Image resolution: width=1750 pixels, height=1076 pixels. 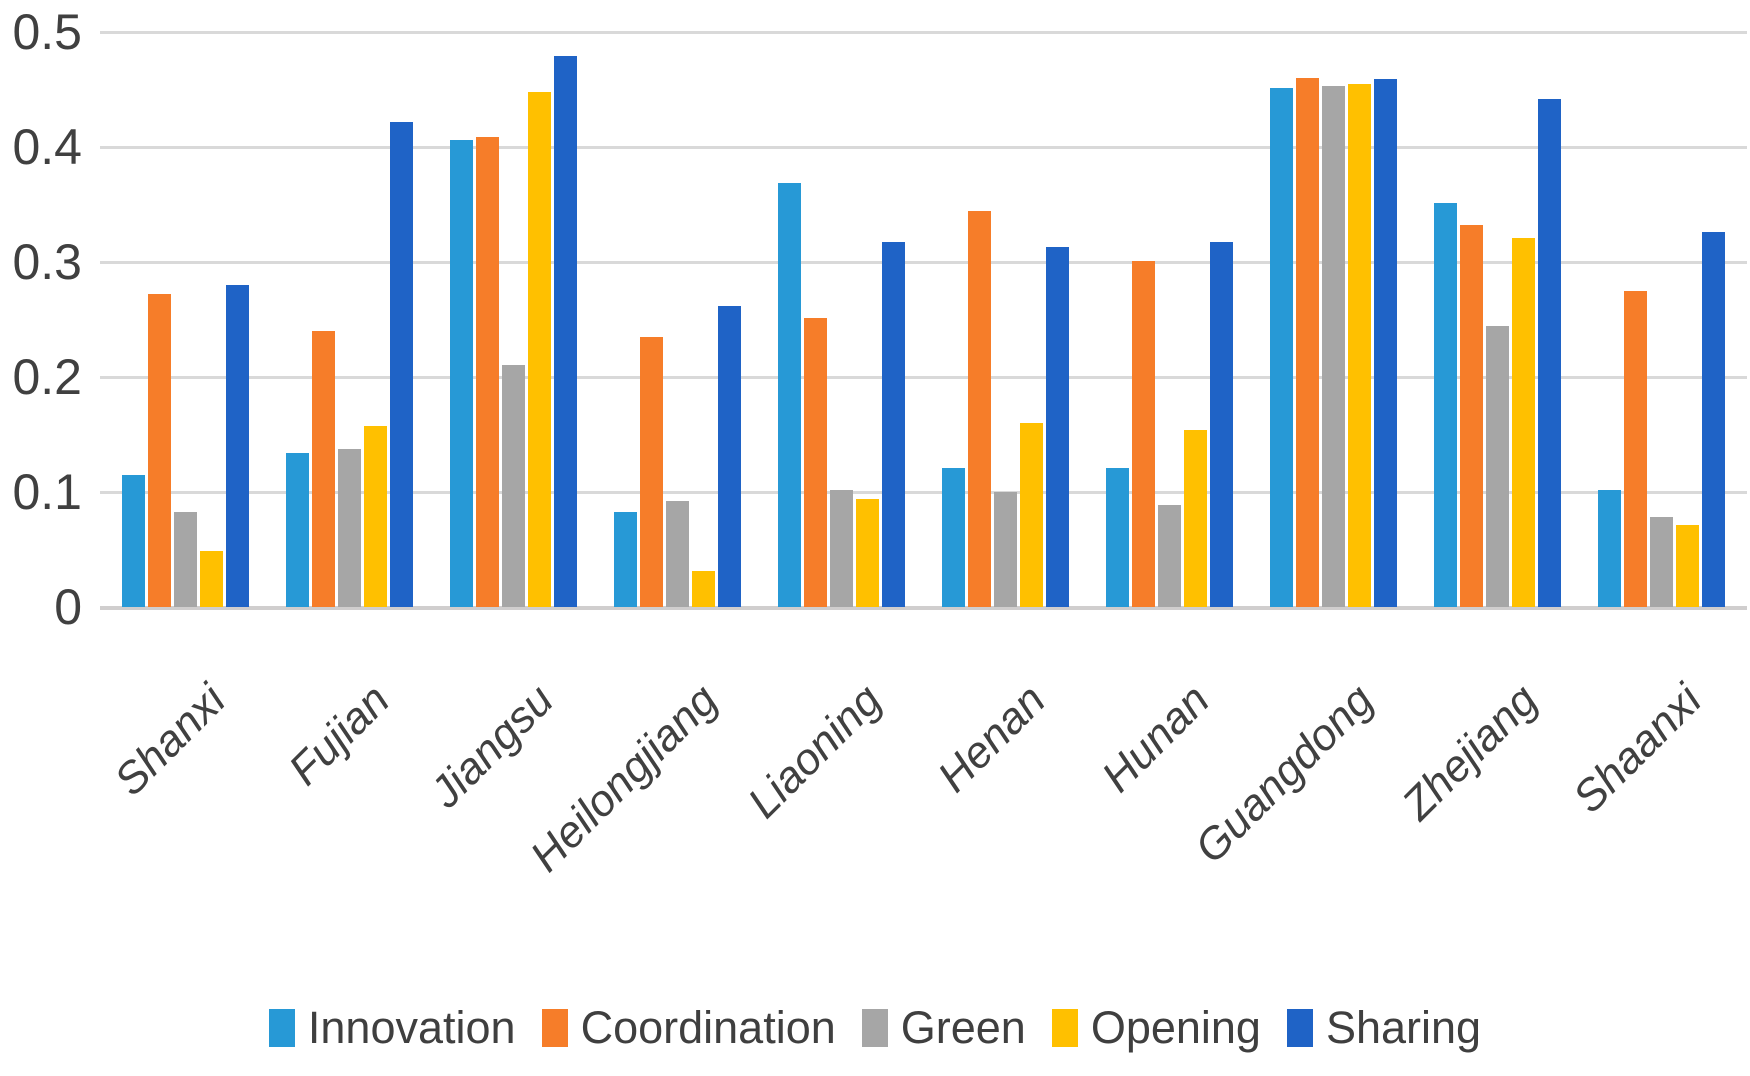 What do you see at coordinates (1169, 556) in the screenshot?
I see `bar-green-hunan` at bounding box center [1169, 556].